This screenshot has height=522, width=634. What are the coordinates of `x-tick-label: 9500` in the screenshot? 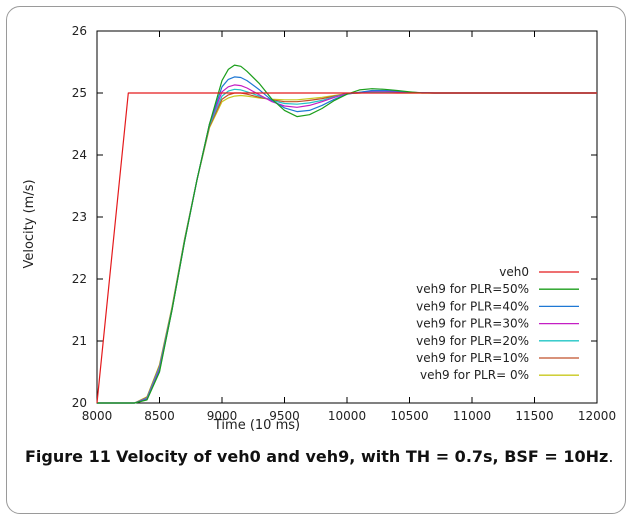 It's located at (284, 416).